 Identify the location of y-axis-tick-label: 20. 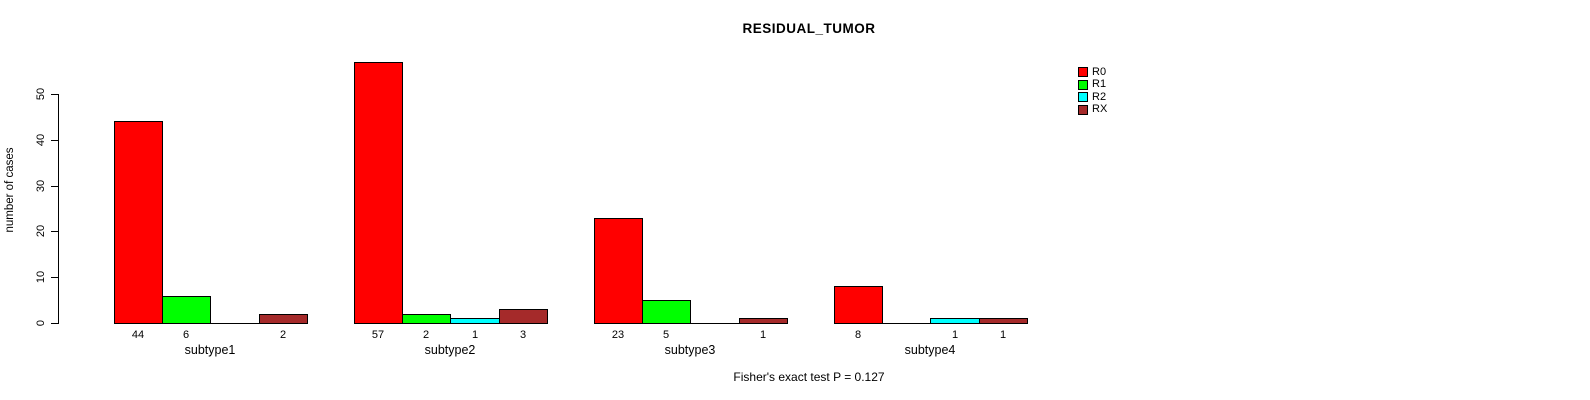
(41, 231).